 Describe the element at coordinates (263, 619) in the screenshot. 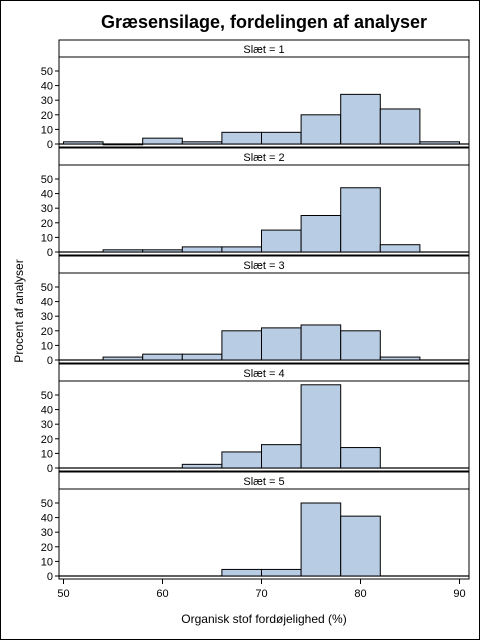

I see `x-axis-label: Organisk stof fordøjelighed (%)` at that location.